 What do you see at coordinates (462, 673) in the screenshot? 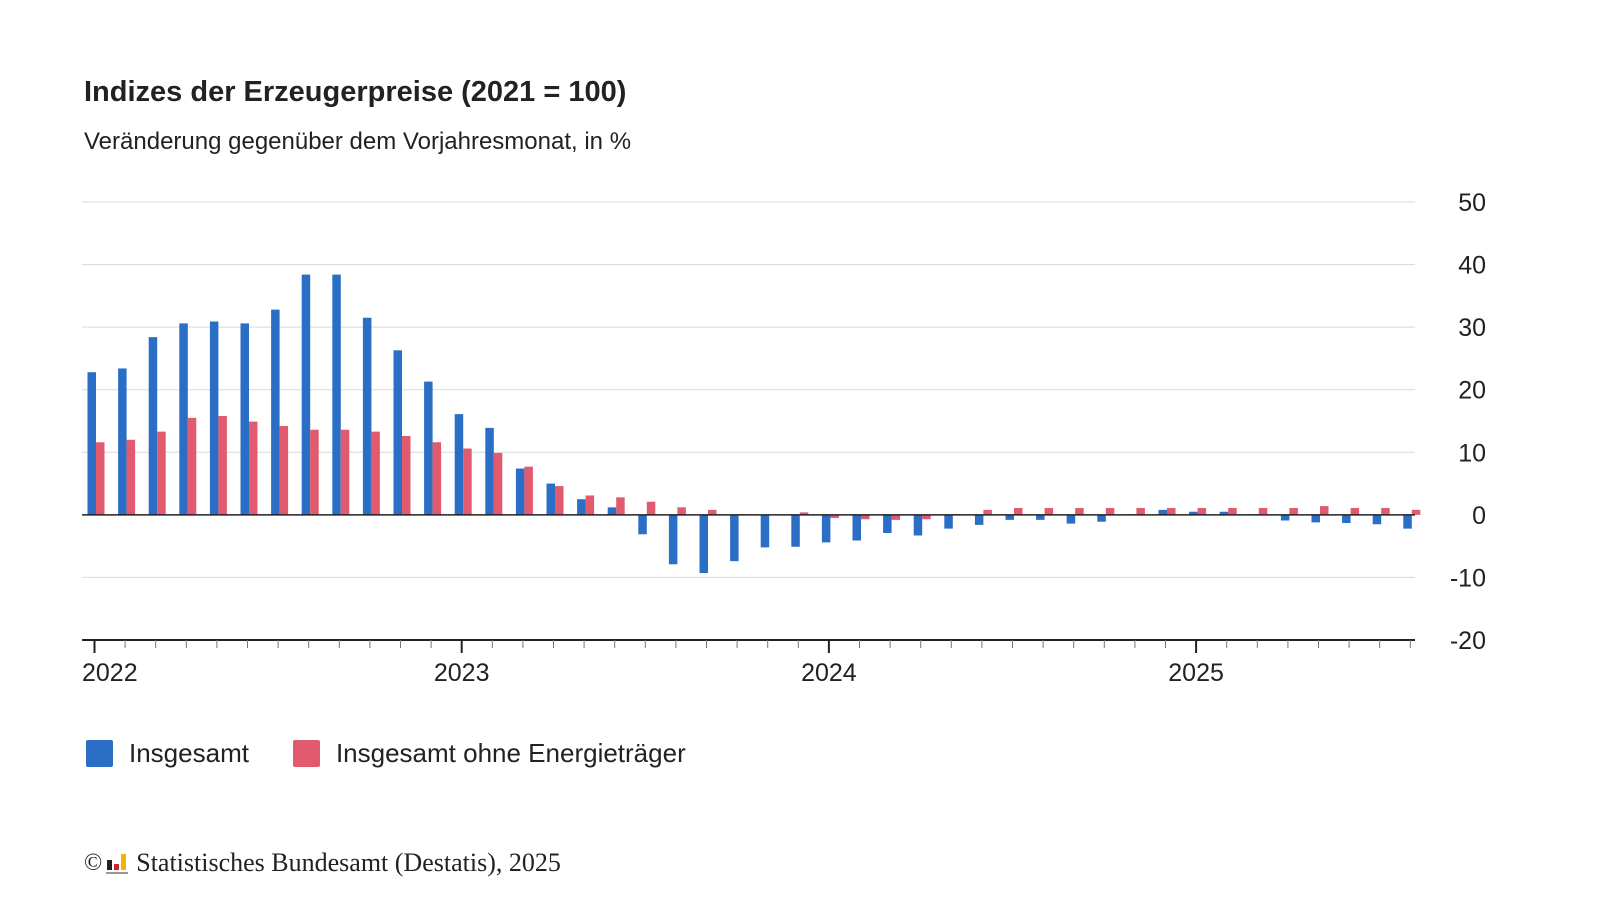
I see `x-year-label: 2023` at bounding box center [462, 673].